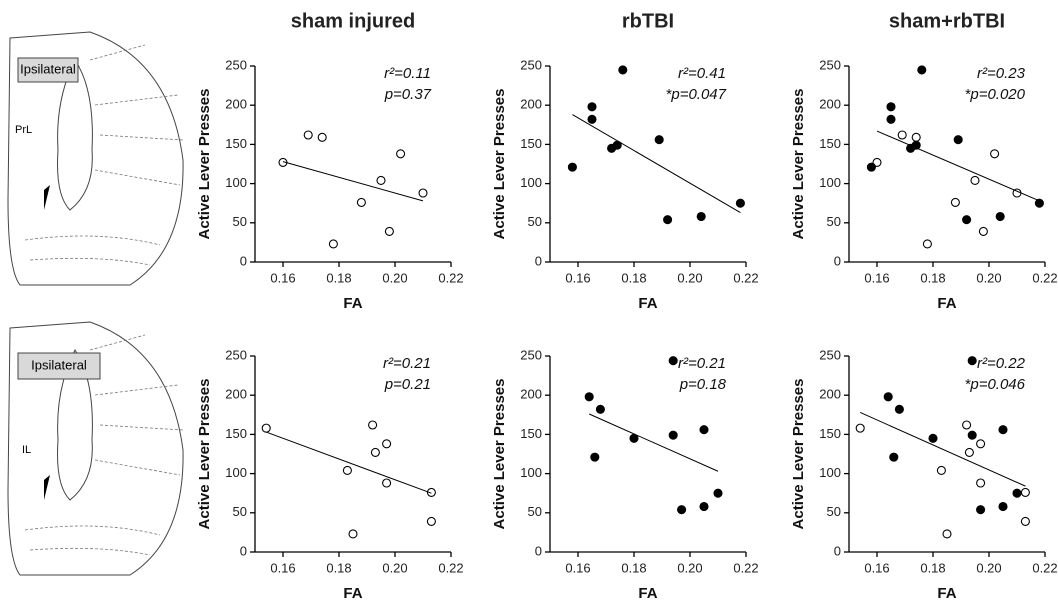 Image resolution: width=1058 pixels, height=608 pixels. Describe the element at coordinates (95, 158) in the screenshot. I see `brain-diagram: Ipsilateral PrL` at that location.